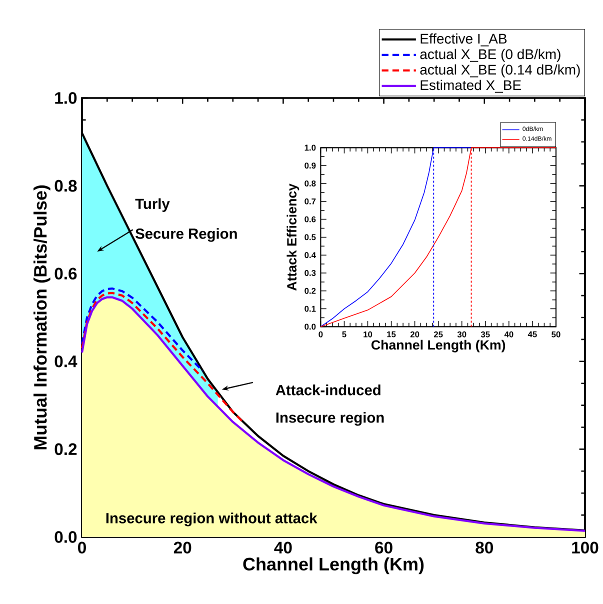 The height and width of the screenshot is (604, 603). Describe the element at coordinates (438, 334) in the screenshot. I see `x-tick-label: 25` at that location.